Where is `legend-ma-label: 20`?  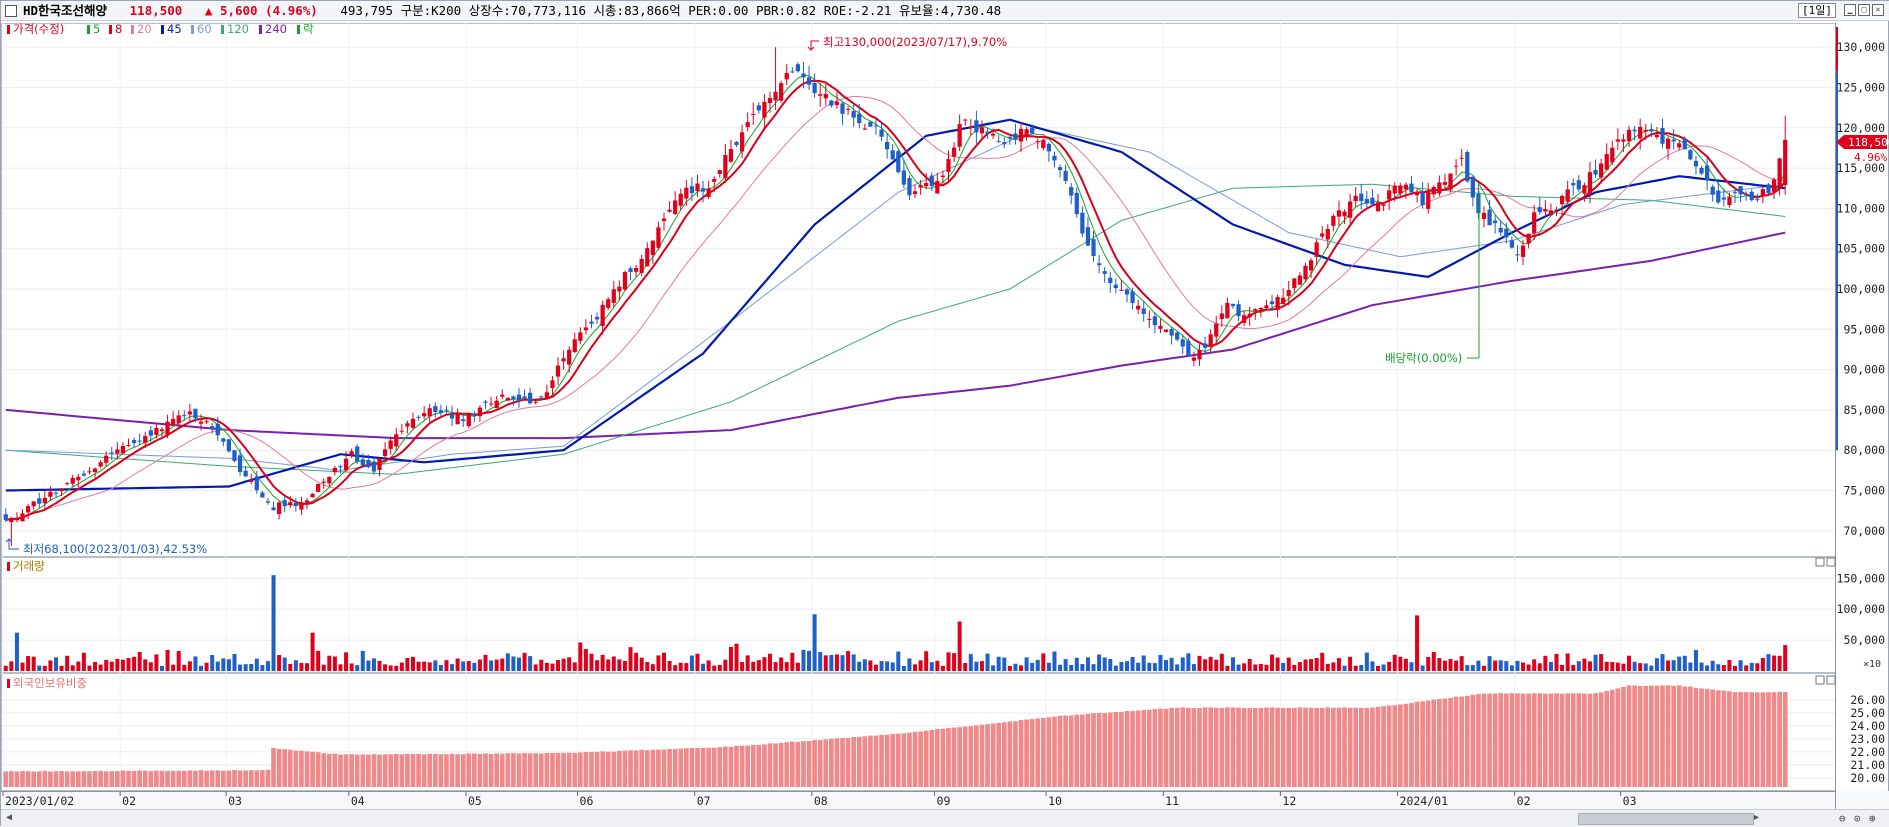
legend-ma-label: 20 is located at coordinates (144, 29).